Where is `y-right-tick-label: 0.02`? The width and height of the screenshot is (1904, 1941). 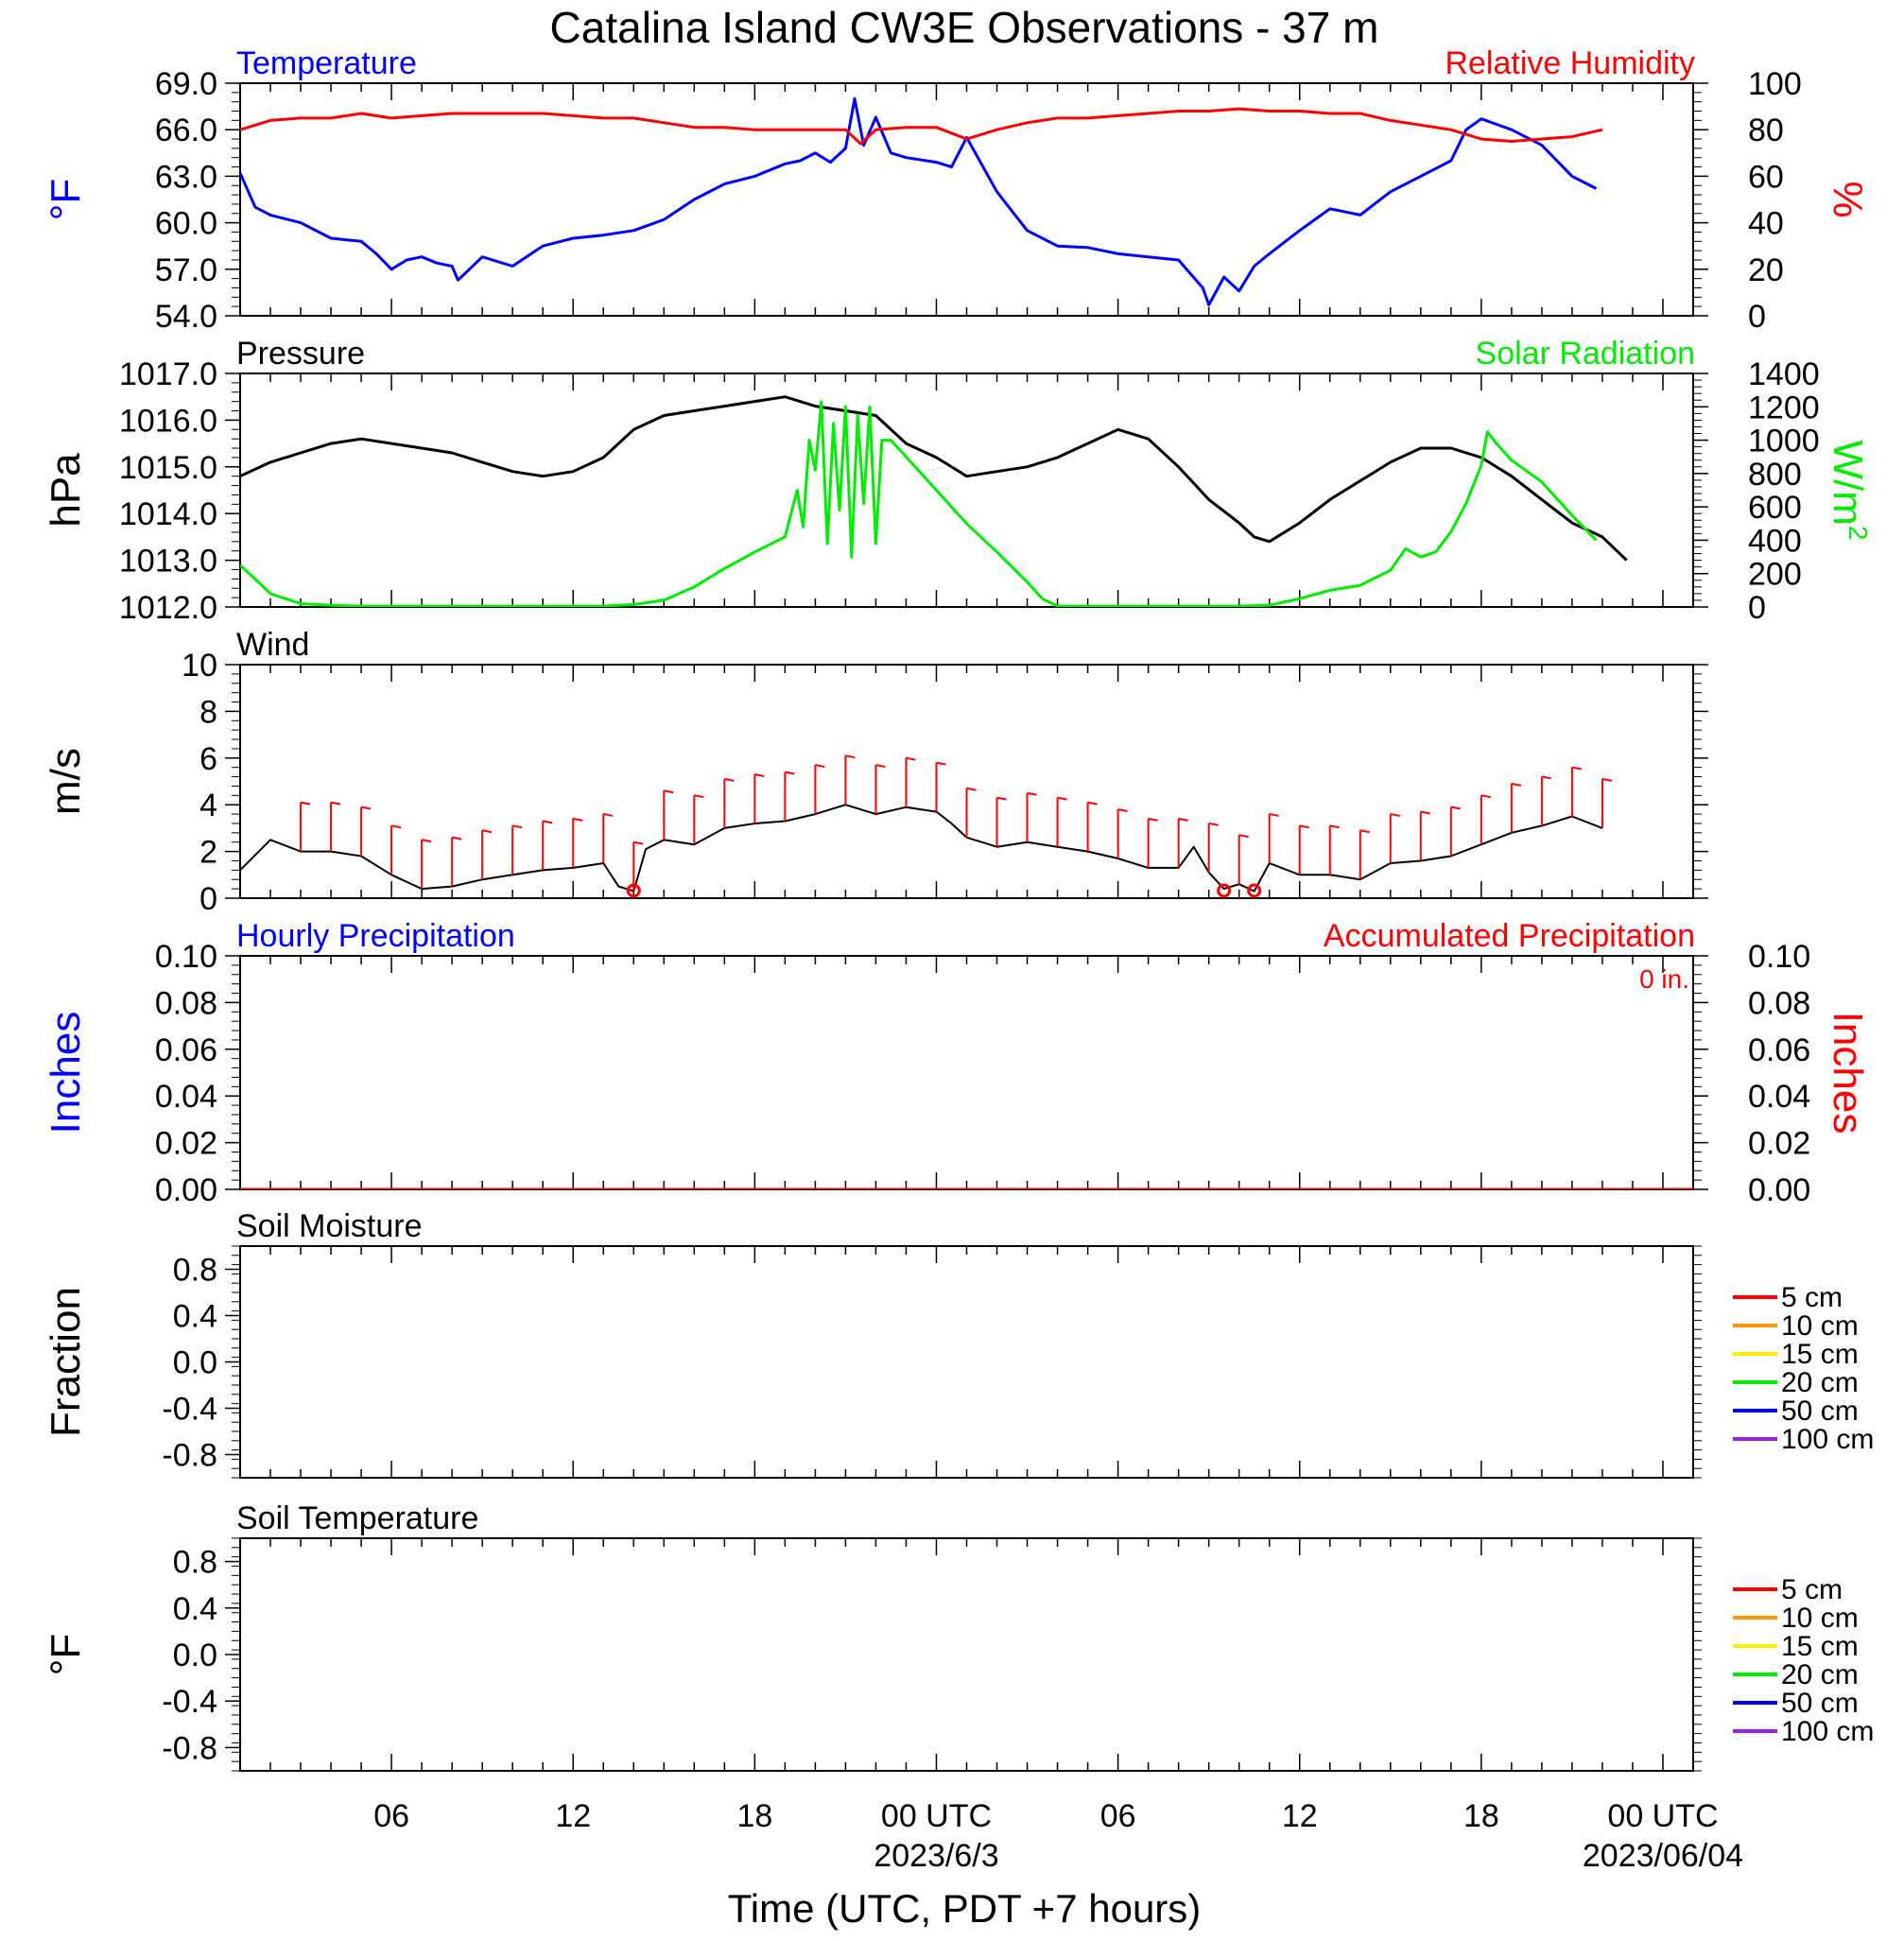
y-right-tick-label: 0.02 is located at coordinates (1779, 1144).